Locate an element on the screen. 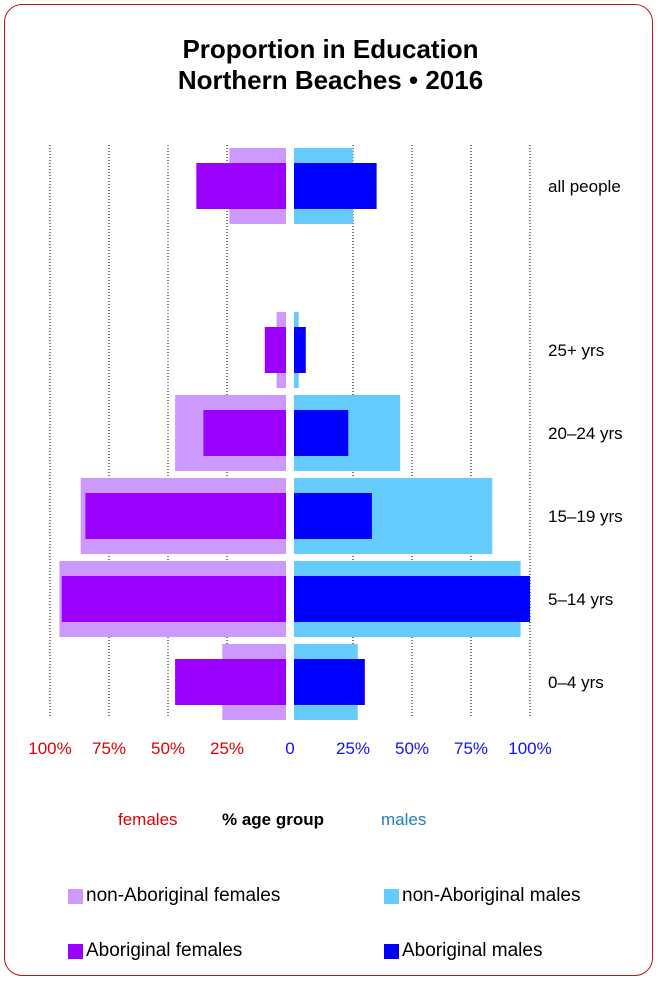 Image resolution: width=661 pixels, height=984 pixels. x-tick-label: 0 is located at coordinates (289, 748).